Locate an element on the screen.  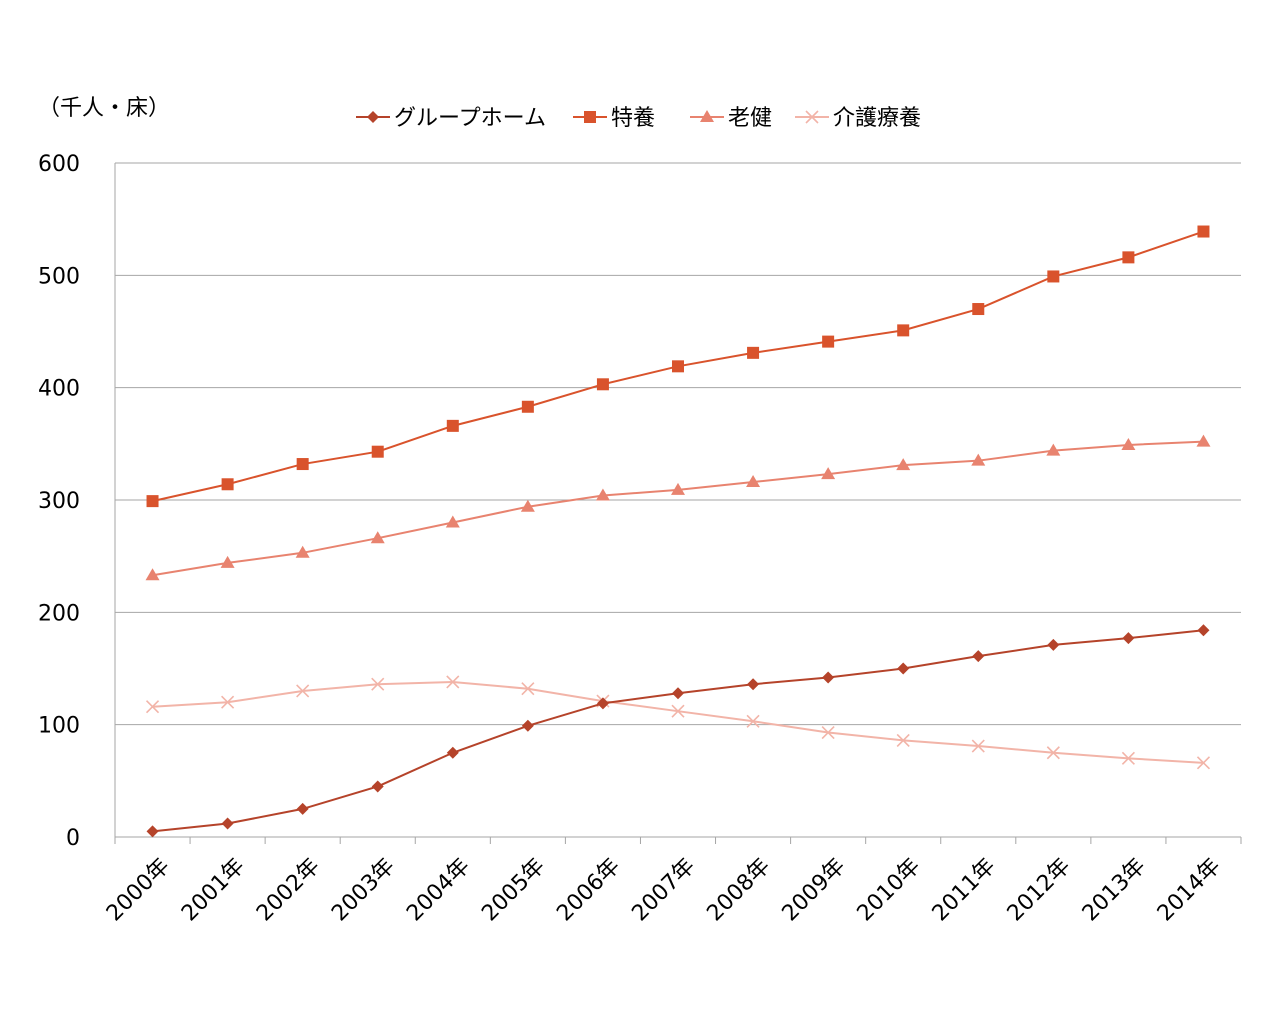
legend-item-0: グループホーム is located at coordinates (451, 118).